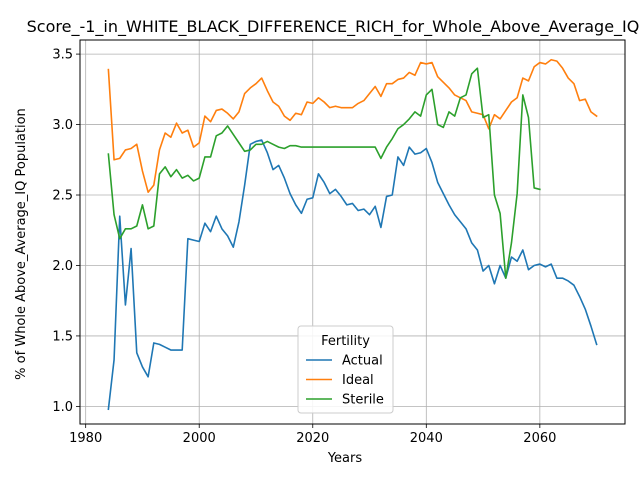 The height and width of the screenshot is (485, 640). What do you see at coordinates (312, 438) in the screenshot?
I see `x-tick-label: 2020` at bounding box center [312, 438].